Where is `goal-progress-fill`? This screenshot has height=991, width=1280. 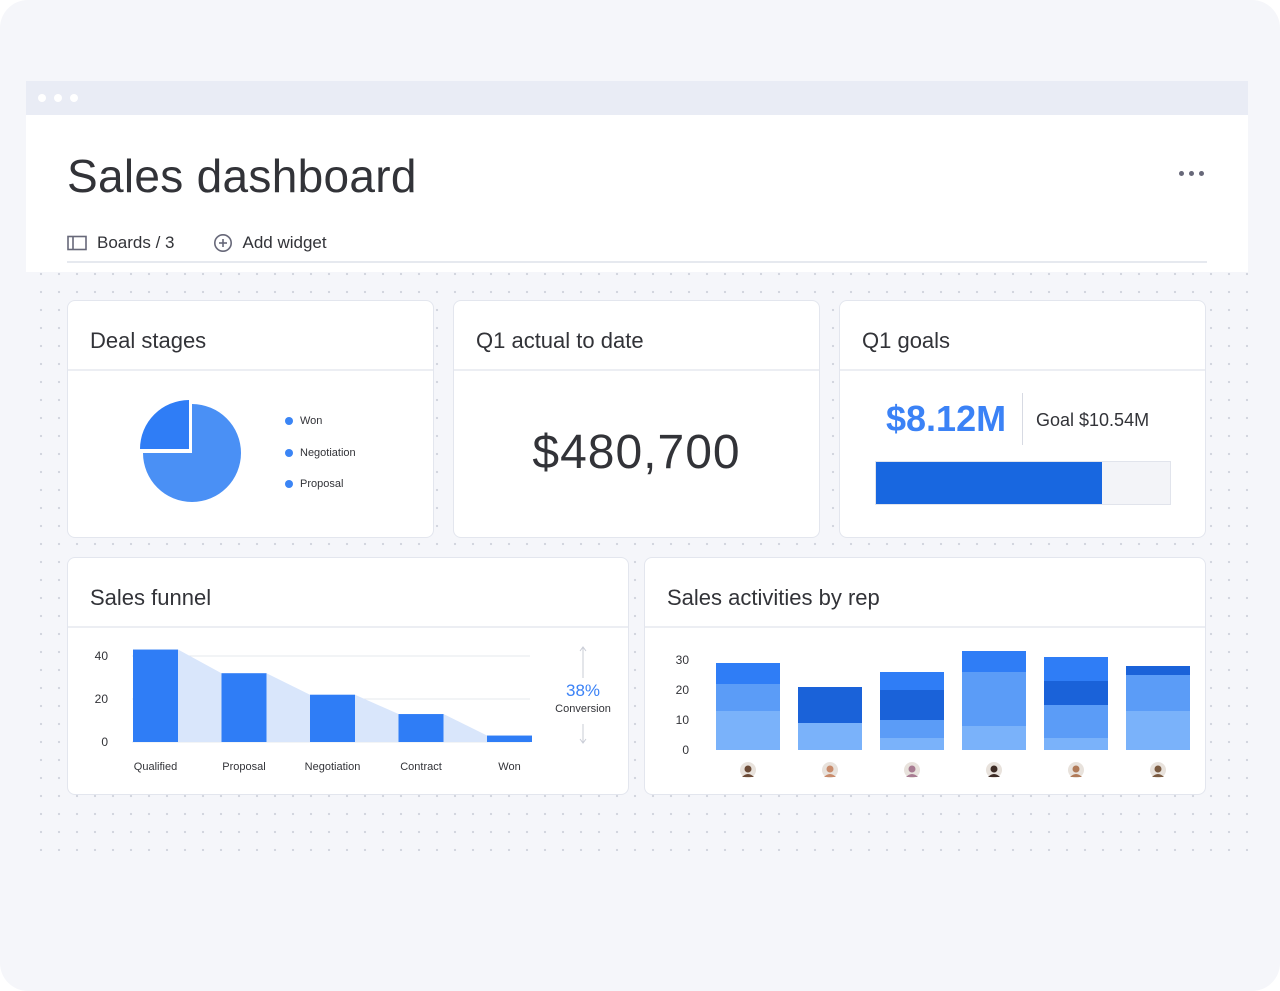
goal-progress-fill is located at coordinates (989, 483).